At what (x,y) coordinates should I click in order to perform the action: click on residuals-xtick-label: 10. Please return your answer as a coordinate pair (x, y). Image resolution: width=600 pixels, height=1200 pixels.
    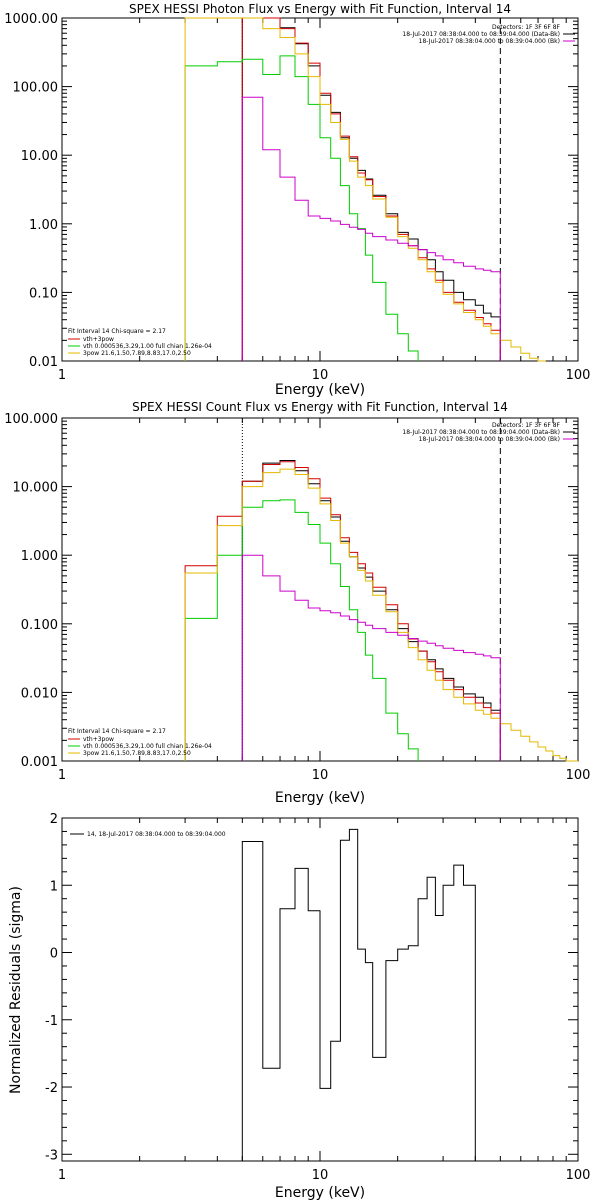
    Looking at the image, I should click on (320, 1175).